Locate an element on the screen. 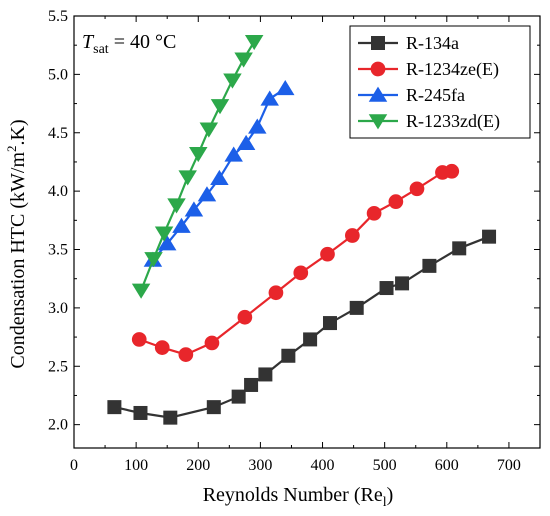  y-tick-label: 3.5 is located at coordinates (58, 250).